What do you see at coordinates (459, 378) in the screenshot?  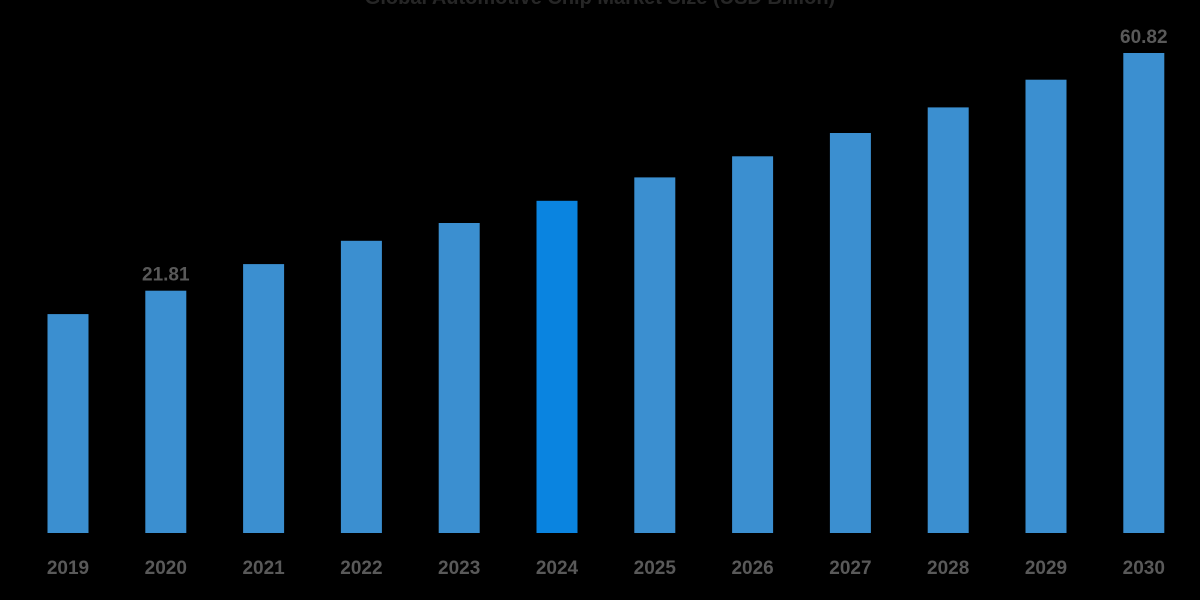 I see `bar-2023` at bounding box center [459, 378].